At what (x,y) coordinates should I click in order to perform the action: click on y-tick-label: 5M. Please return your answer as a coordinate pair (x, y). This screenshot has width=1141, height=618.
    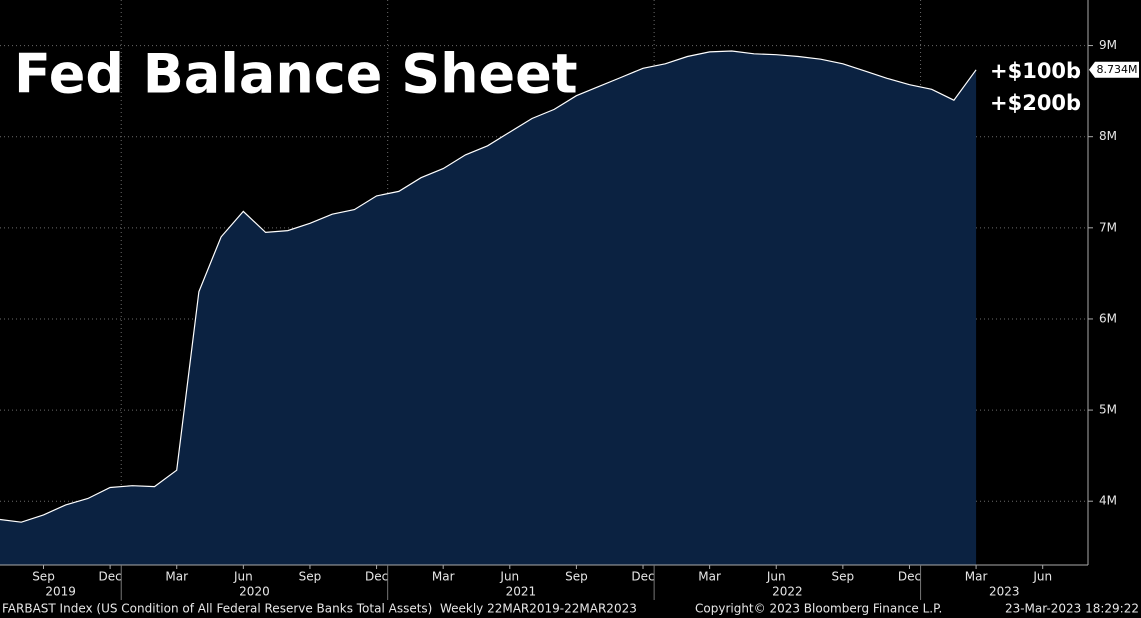
    Looking at the image, I should click on (1108, 410).